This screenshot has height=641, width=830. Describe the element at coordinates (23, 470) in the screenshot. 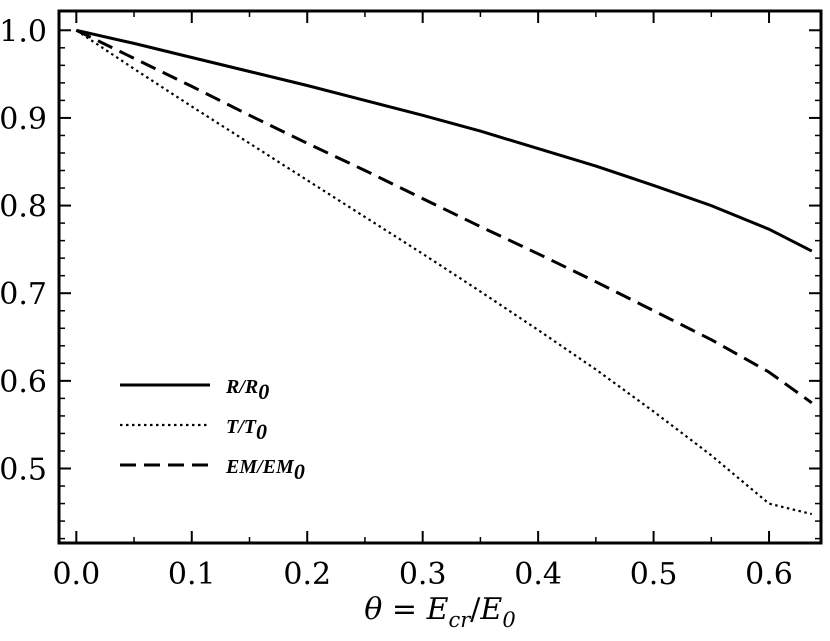

I see `y-tick-label: 0.5` at that location.